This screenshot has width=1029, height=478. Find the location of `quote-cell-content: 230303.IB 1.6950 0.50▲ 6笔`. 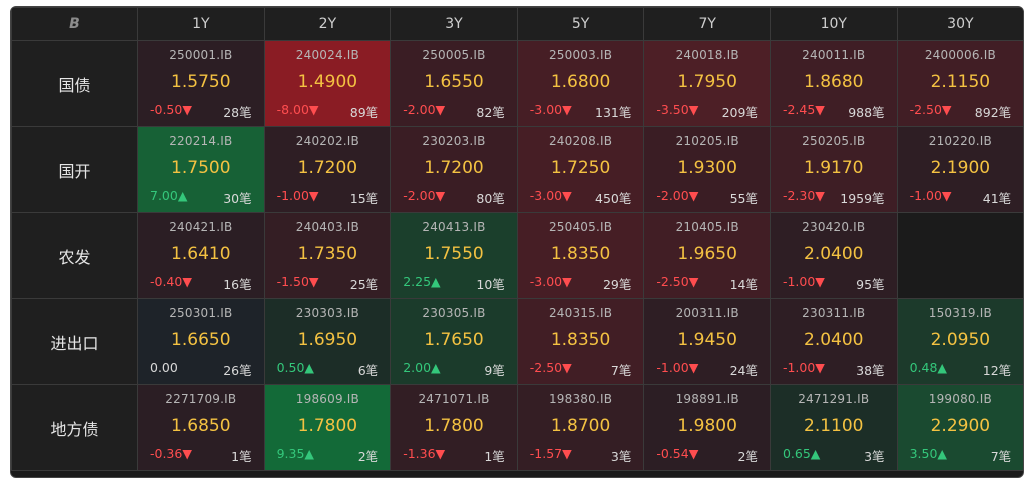

quote-cell-content: 230303.IB 1.6950 0.50▲ 6笔 is located at coordinates (328, 342).